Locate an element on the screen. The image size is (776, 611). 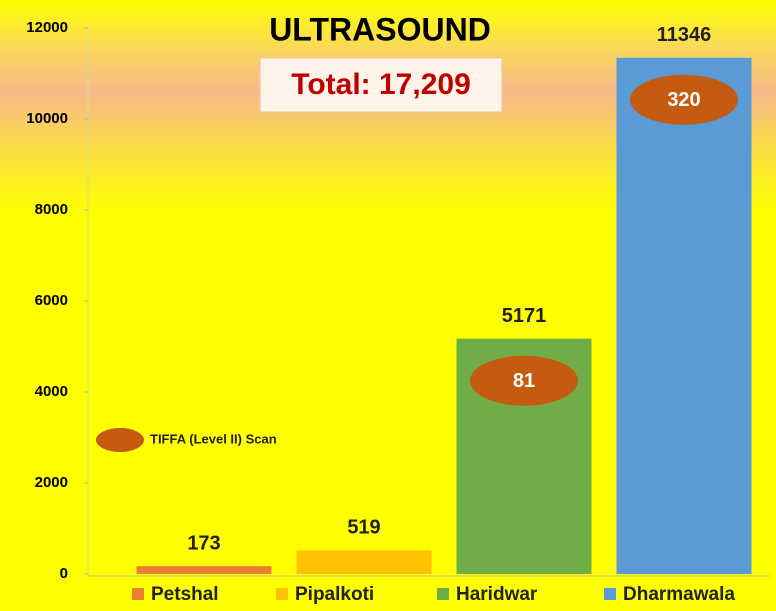
tiffa-label: 81 is located at coordinates (524, 381).